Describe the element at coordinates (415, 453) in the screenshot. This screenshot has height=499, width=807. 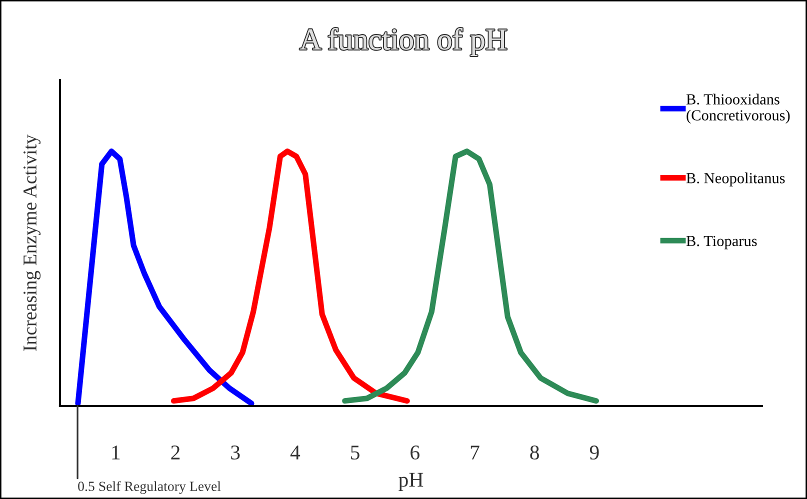
I see `x-tick-label: 6` at that location.